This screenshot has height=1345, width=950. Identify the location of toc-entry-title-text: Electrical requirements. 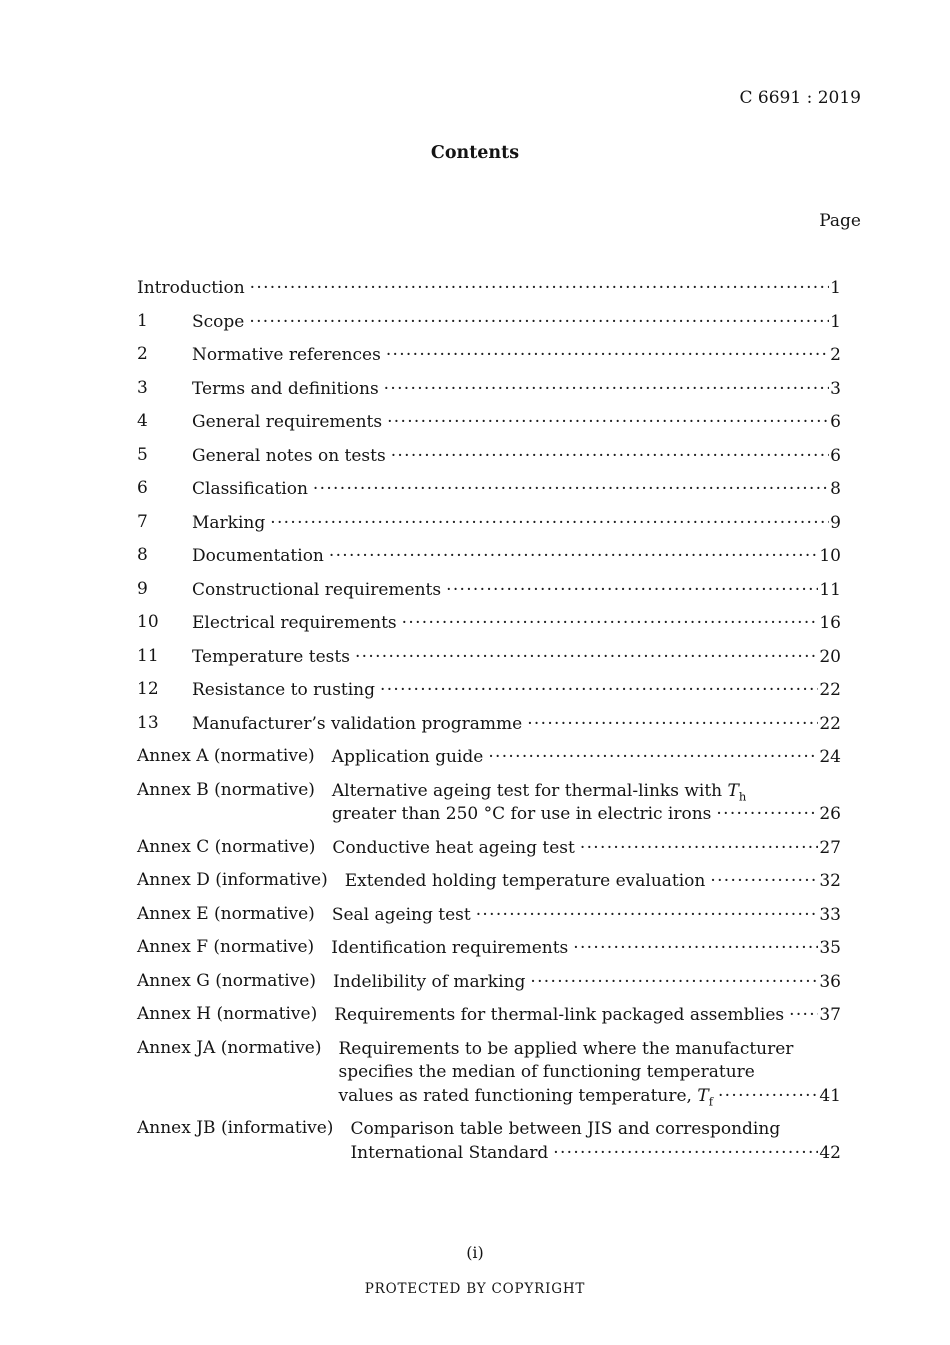
(294, 624).